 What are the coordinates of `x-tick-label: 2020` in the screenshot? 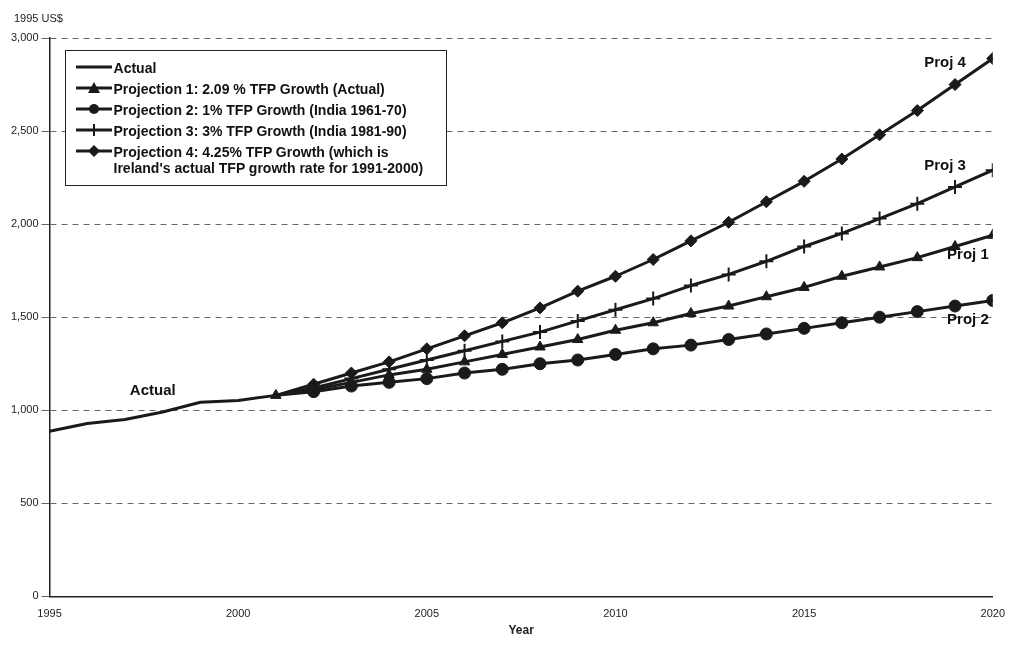 It's located at (993, 613).